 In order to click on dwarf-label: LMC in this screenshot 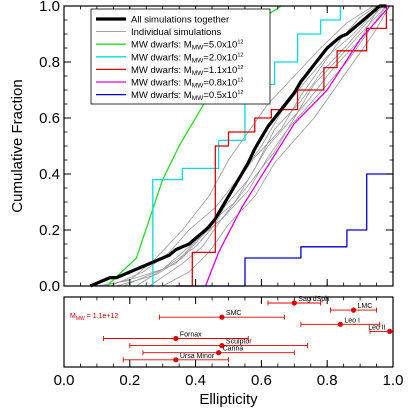, I will do `click(365, 306)`.